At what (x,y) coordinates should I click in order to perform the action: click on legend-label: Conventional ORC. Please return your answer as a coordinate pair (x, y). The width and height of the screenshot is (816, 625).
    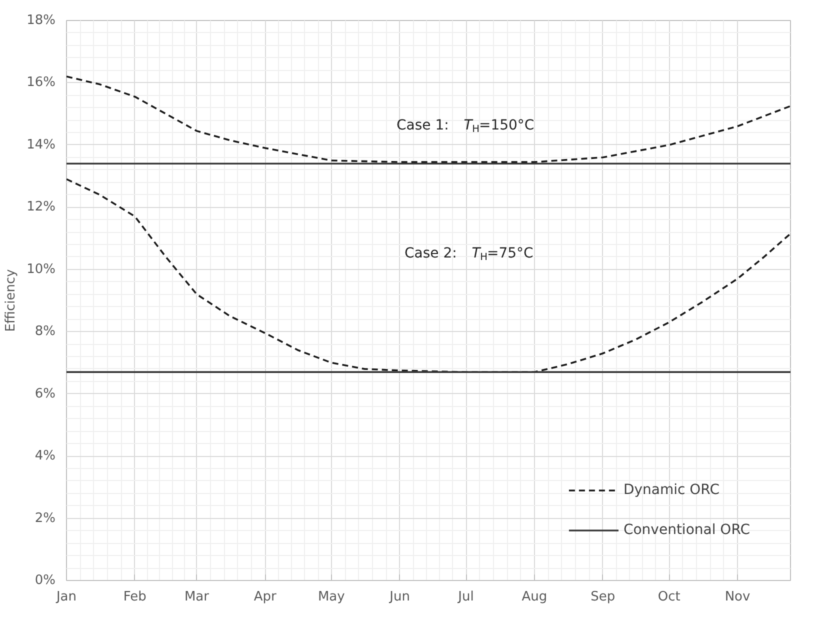
    Looking at the image, I should click on (686, 530).